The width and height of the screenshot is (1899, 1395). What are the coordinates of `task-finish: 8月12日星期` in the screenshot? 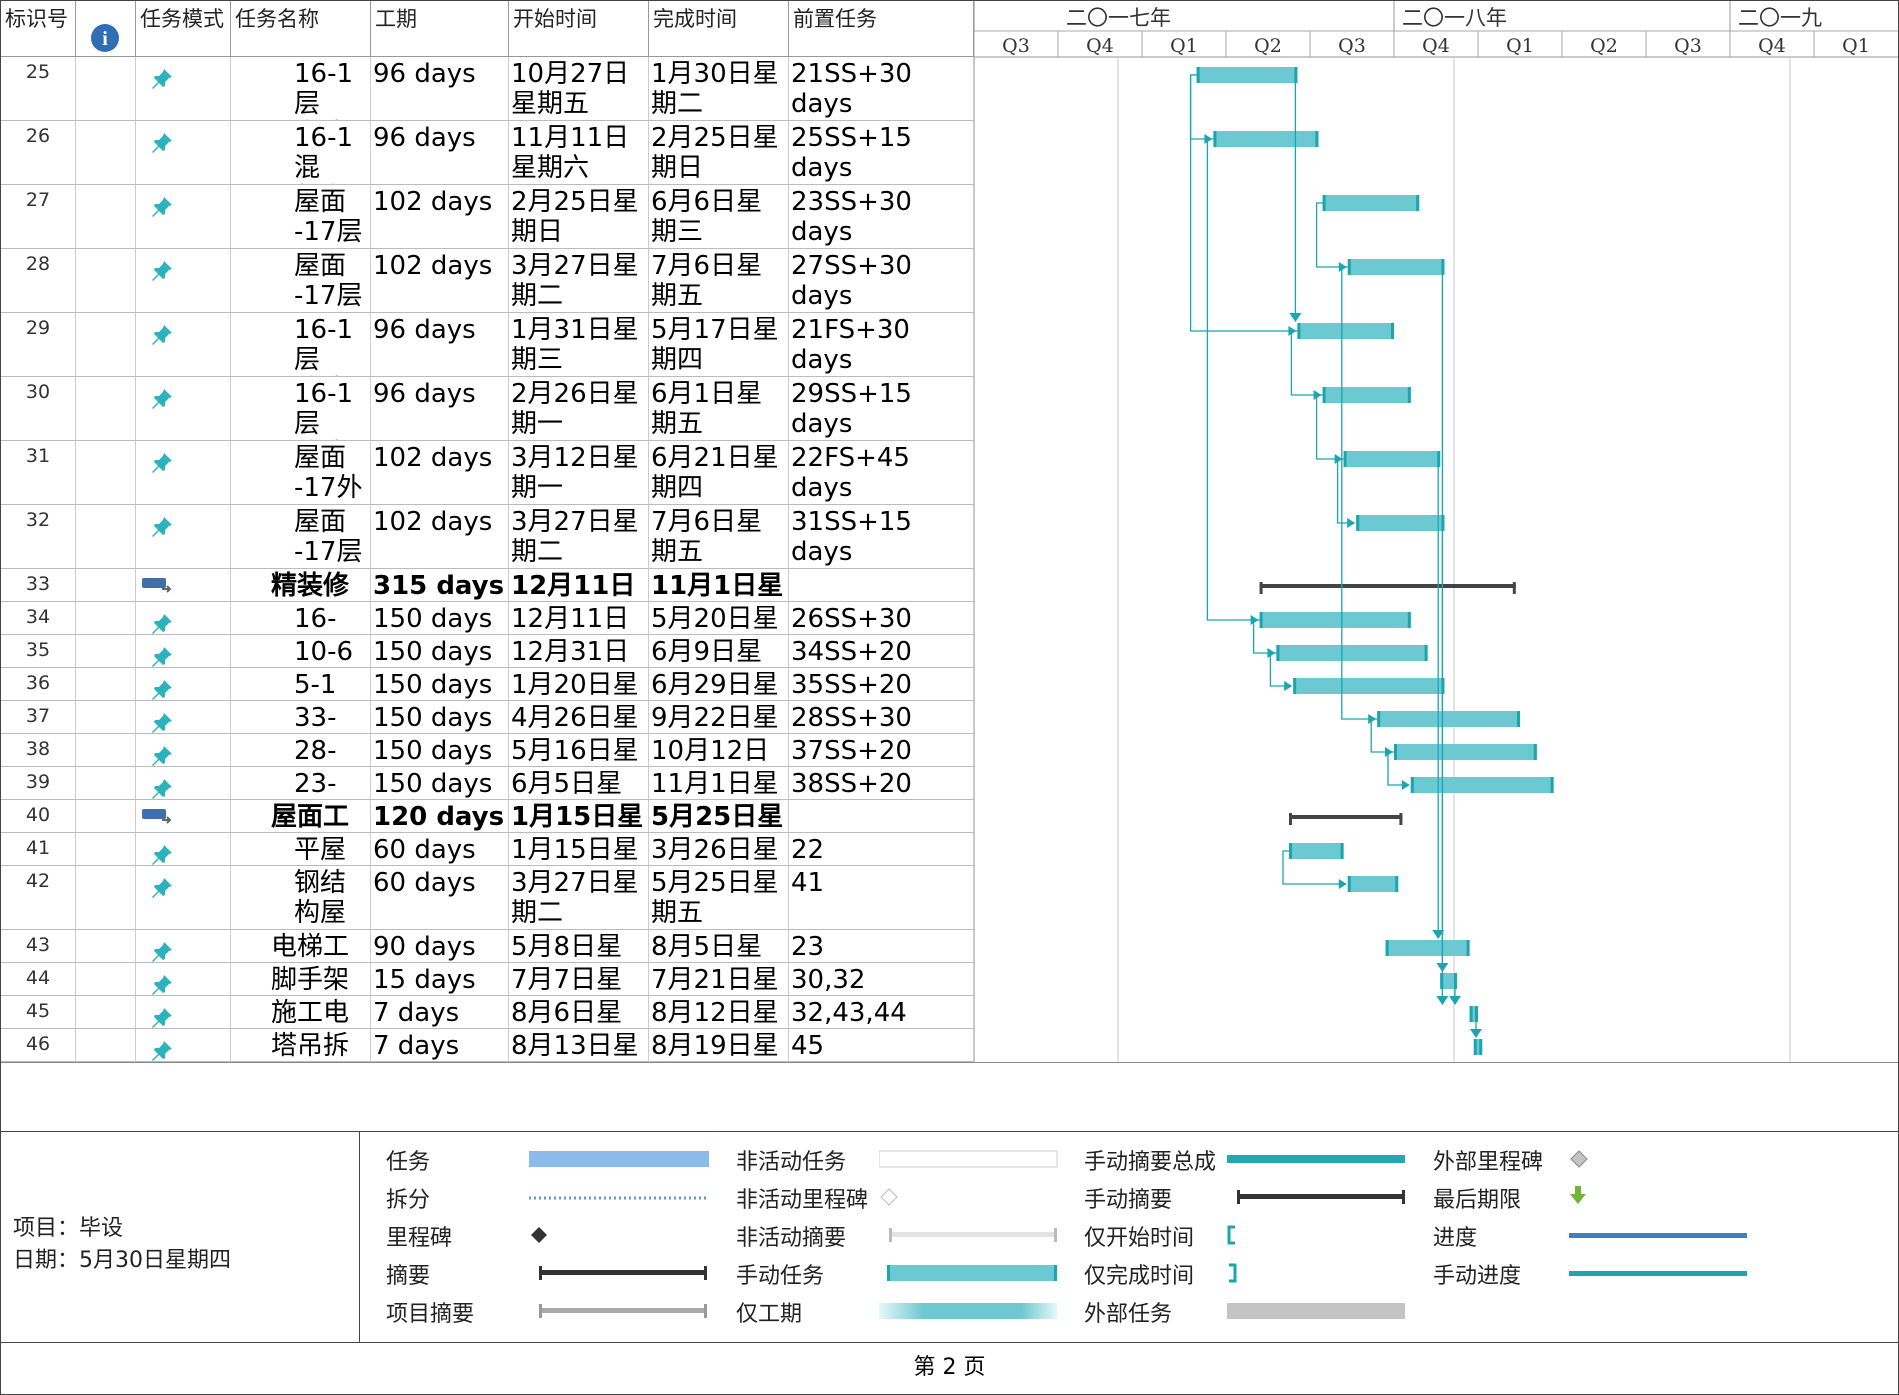 It's located at (719, 1012).